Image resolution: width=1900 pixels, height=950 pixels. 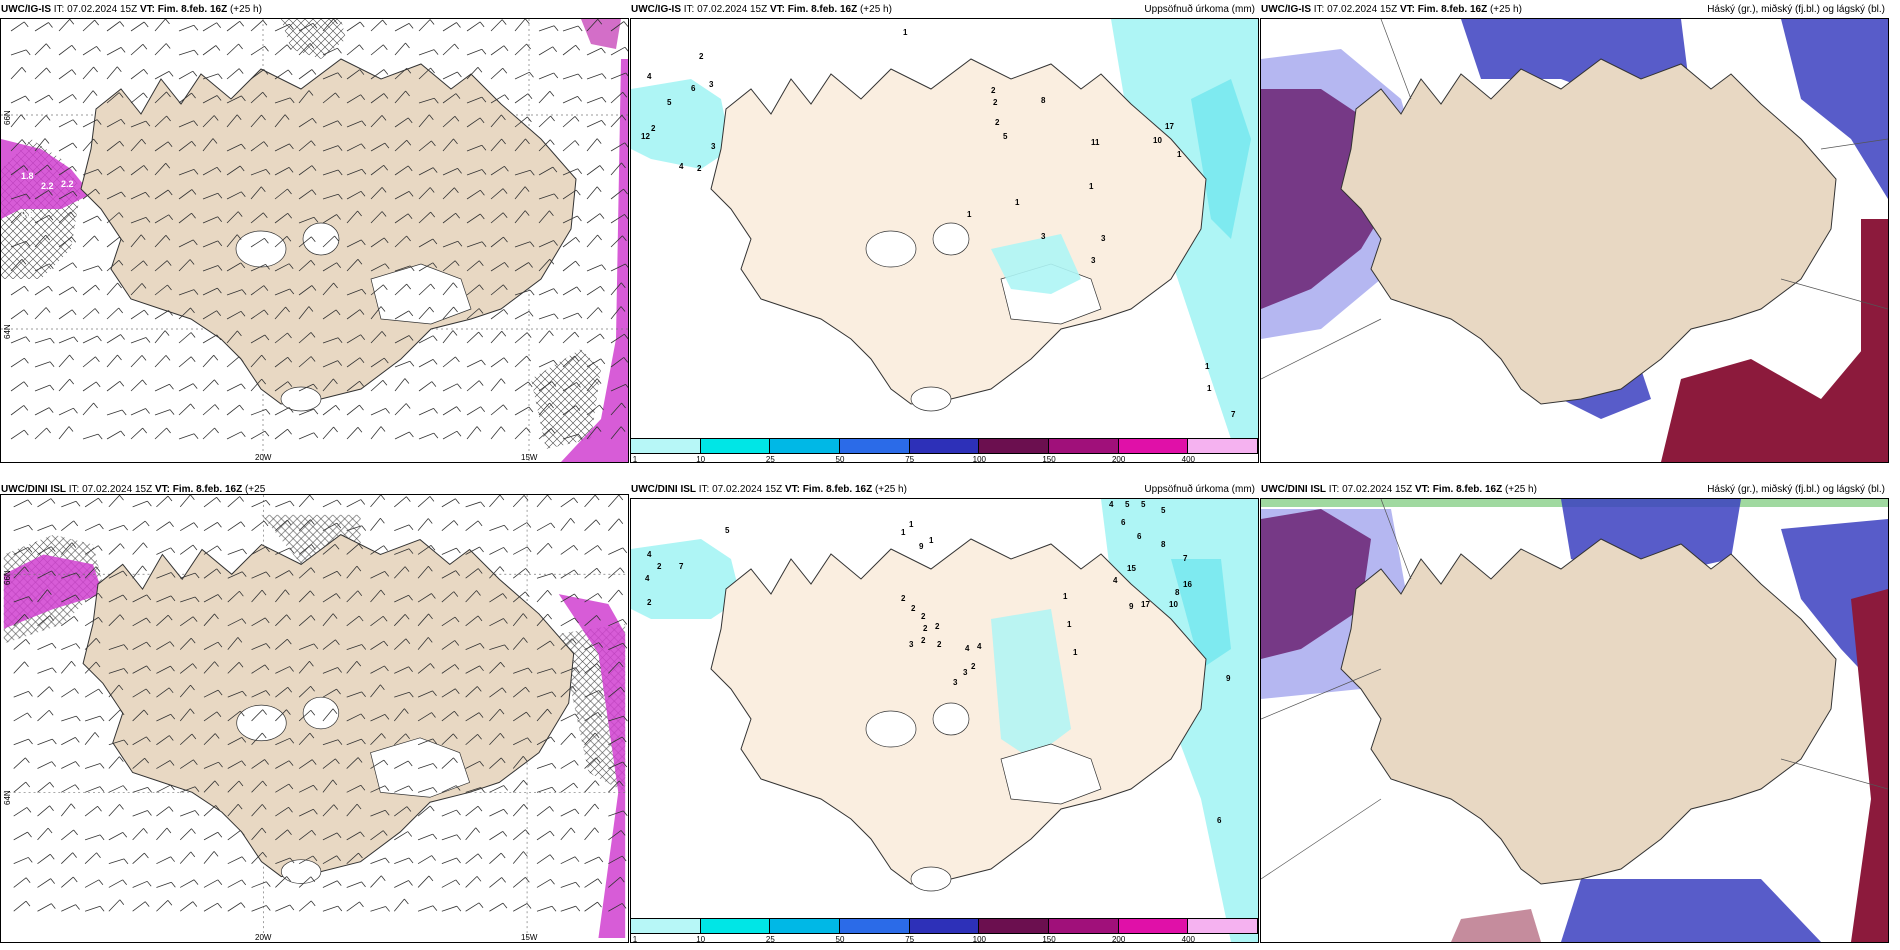 I want to click on precip-value: 4, so click(x=1115, y=580).